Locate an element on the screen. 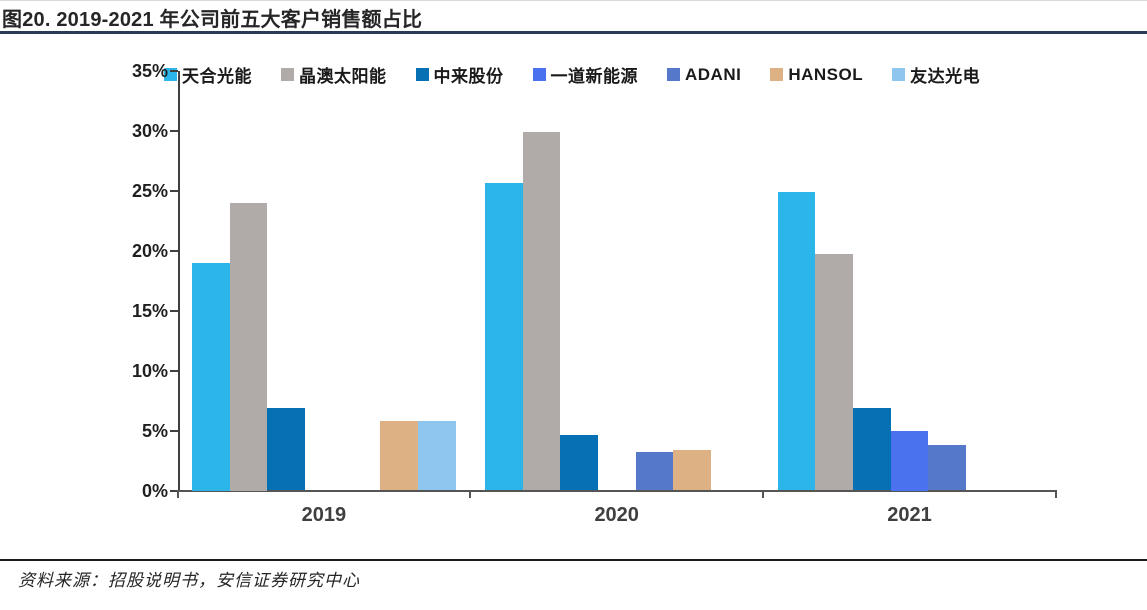 The height and width of the screenshot is (610, 1147). y-axis-label: 15% is located at coordinates (149, 310).